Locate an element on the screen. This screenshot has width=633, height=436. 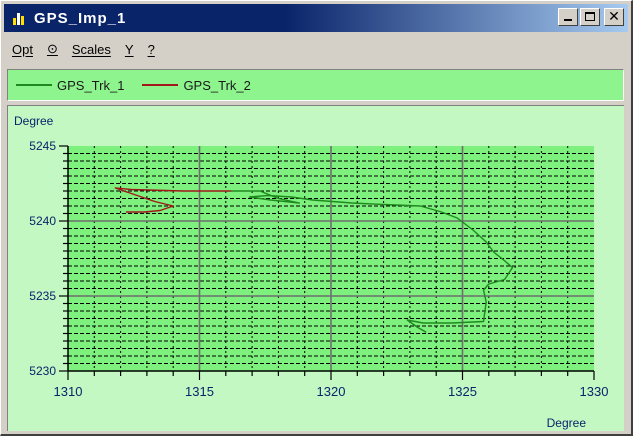
menu-scales: Scales is located at coordinates (91, 49).